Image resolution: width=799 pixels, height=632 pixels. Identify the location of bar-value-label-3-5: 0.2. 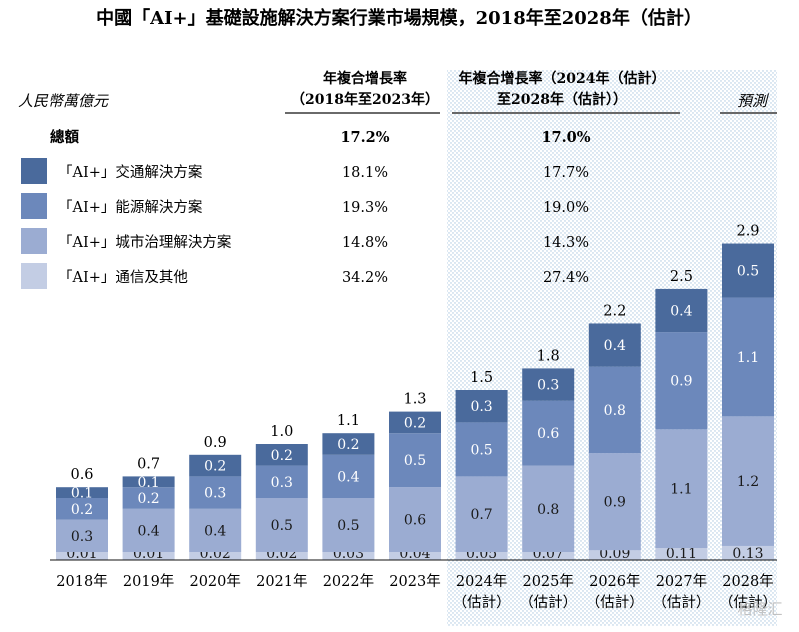
(415, 423).